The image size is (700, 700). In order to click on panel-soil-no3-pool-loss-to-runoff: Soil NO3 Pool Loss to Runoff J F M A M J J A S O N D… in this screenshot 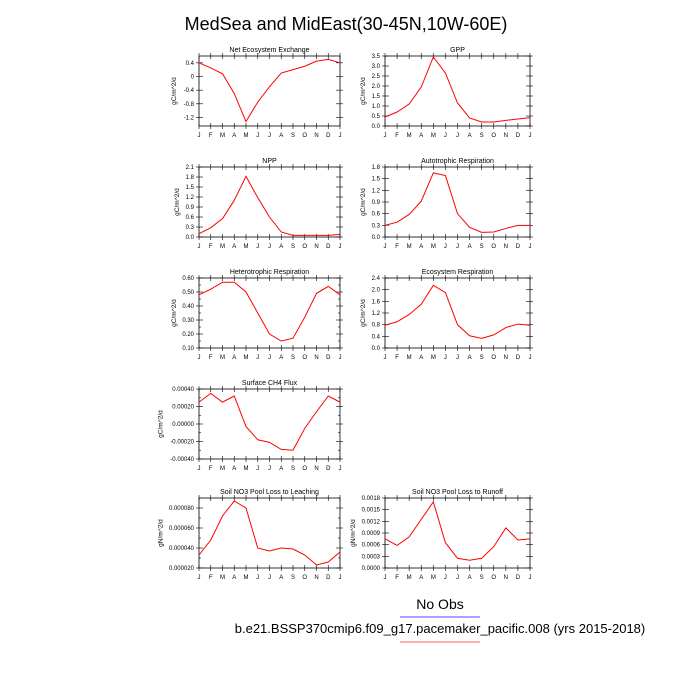, I will do `click(441, 535)`.